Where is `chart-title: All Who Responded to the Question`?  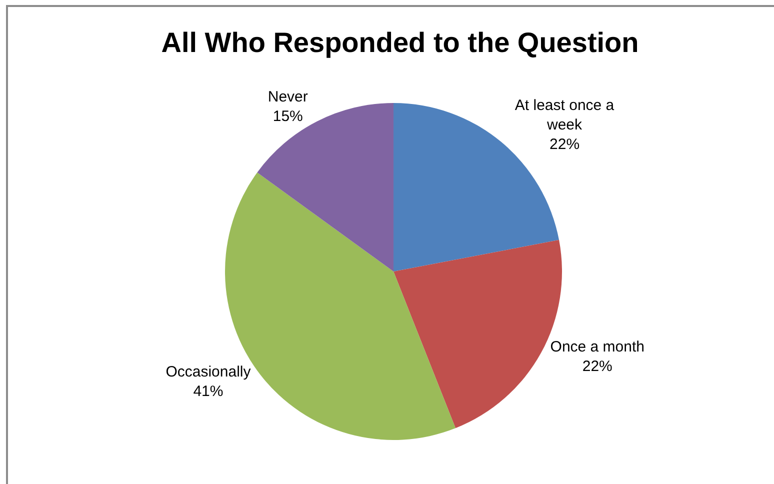 chart-title: All Who Responded to the Question is located at coordinates (400, 42).